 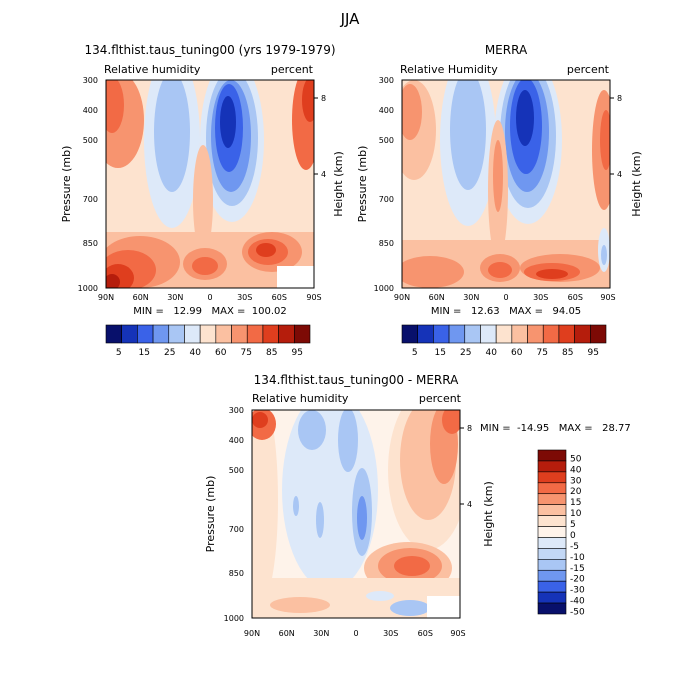 What do you see at coordinates (386, 243) in the screenshot?
I see `y-tick-label: 850` at bounding box center [386, 243].